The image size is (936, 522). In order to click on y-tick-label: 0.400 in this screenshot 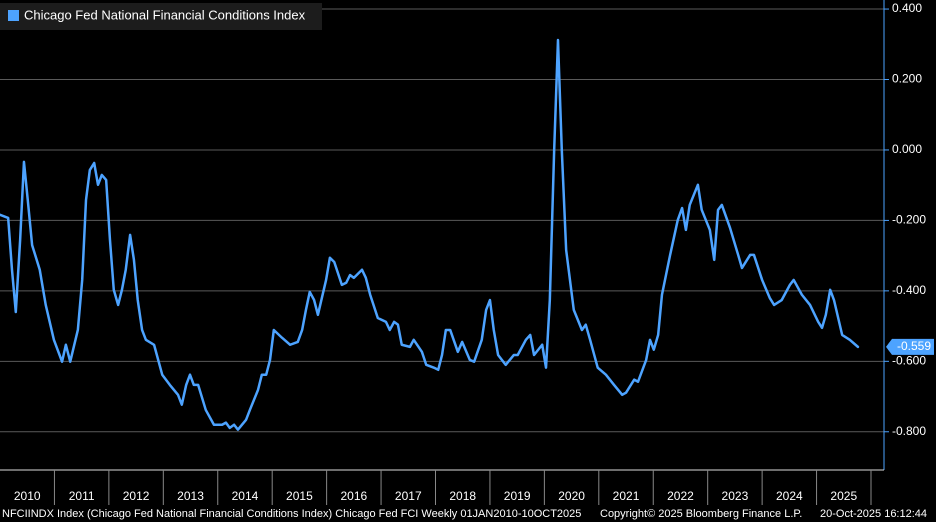, I will do `click(907, 8)`.